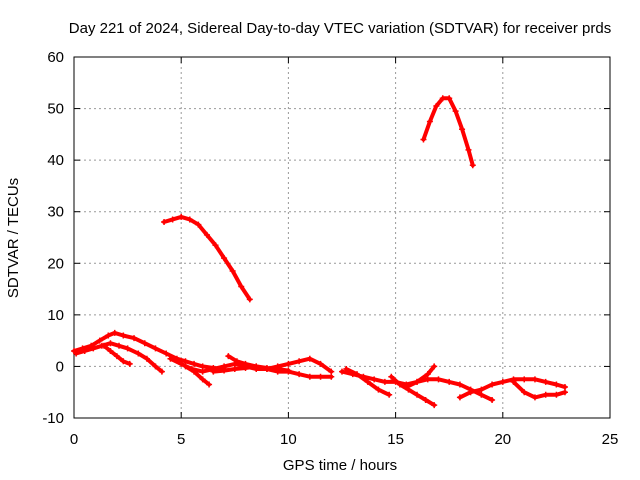  I want to click on series-arc-early-c, so click(117, 354).